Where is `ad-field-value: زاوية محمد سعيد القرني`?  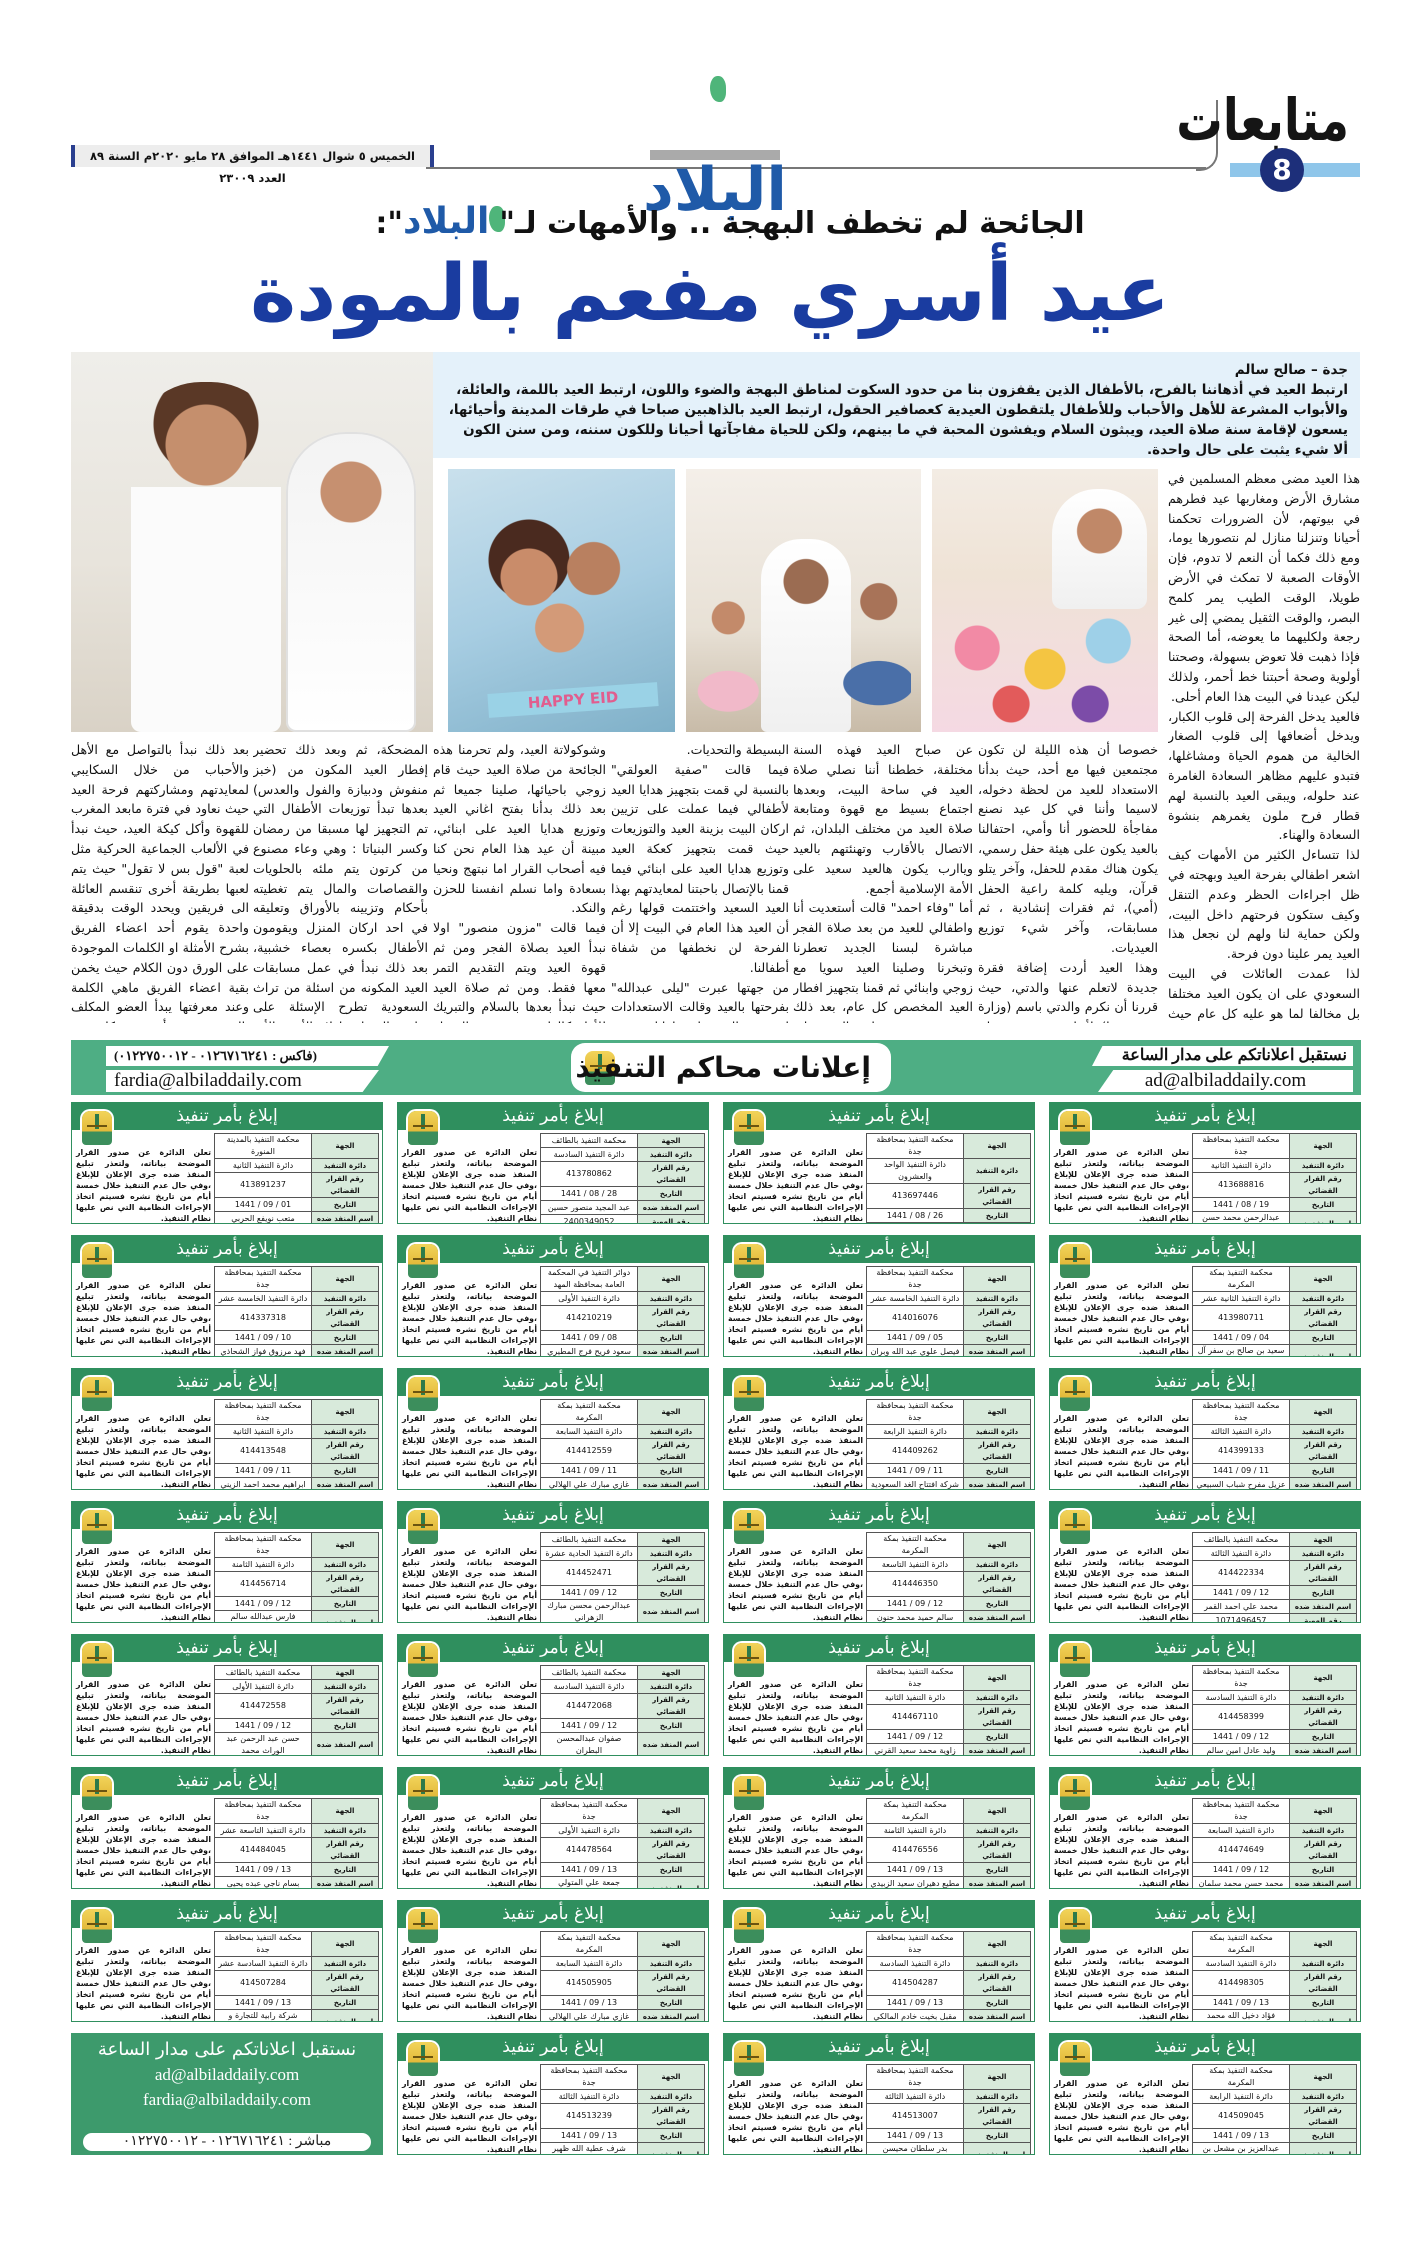
ad-field-value: زاوية محمد سعيد القرني is located at coordinates (915, 1749).